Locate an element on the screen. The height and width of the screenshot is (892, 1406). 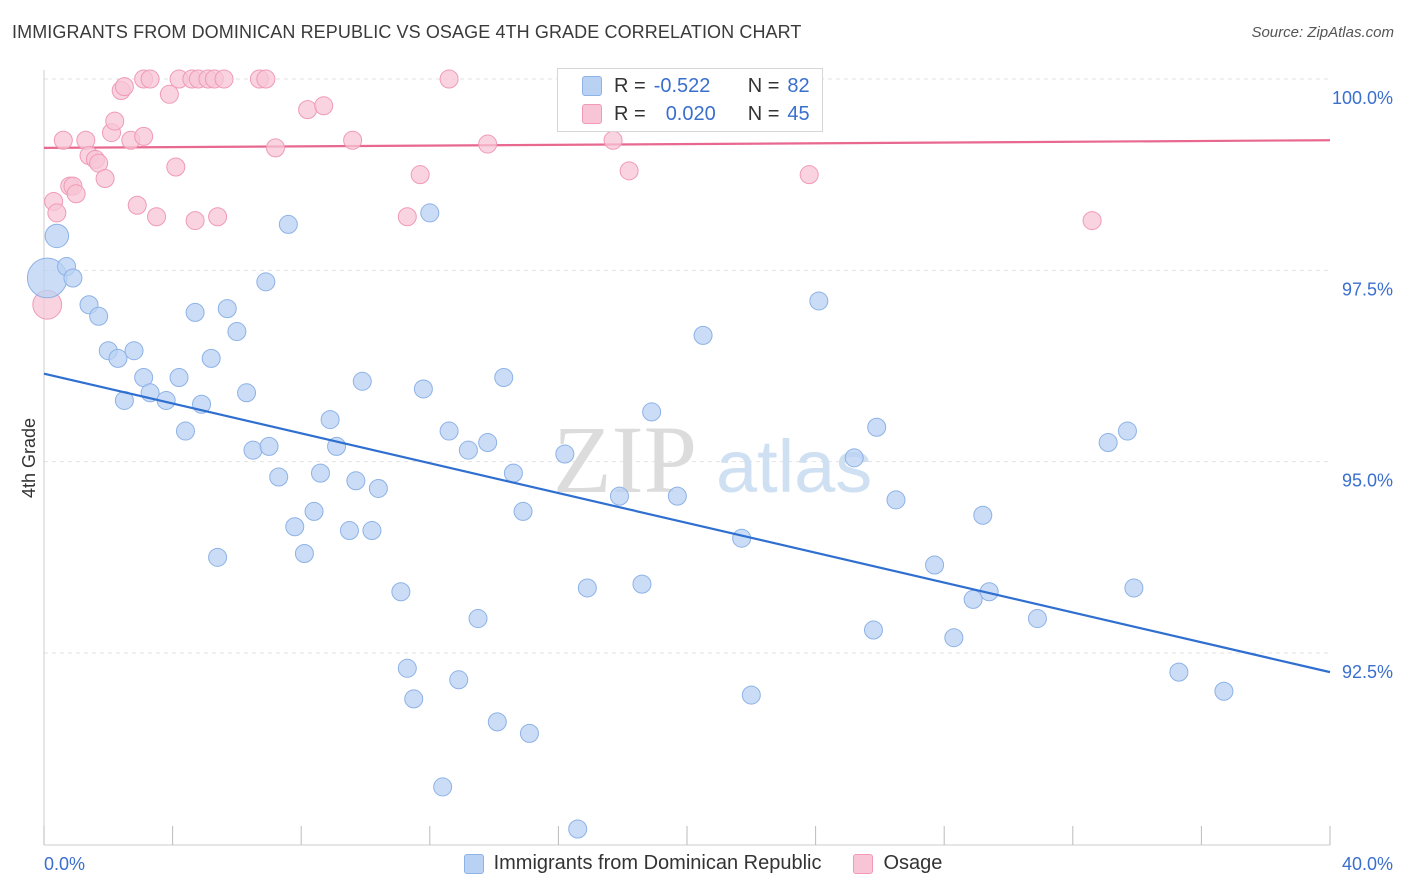
legend-r-value: -0.522 is located at coordinates (682, 85).